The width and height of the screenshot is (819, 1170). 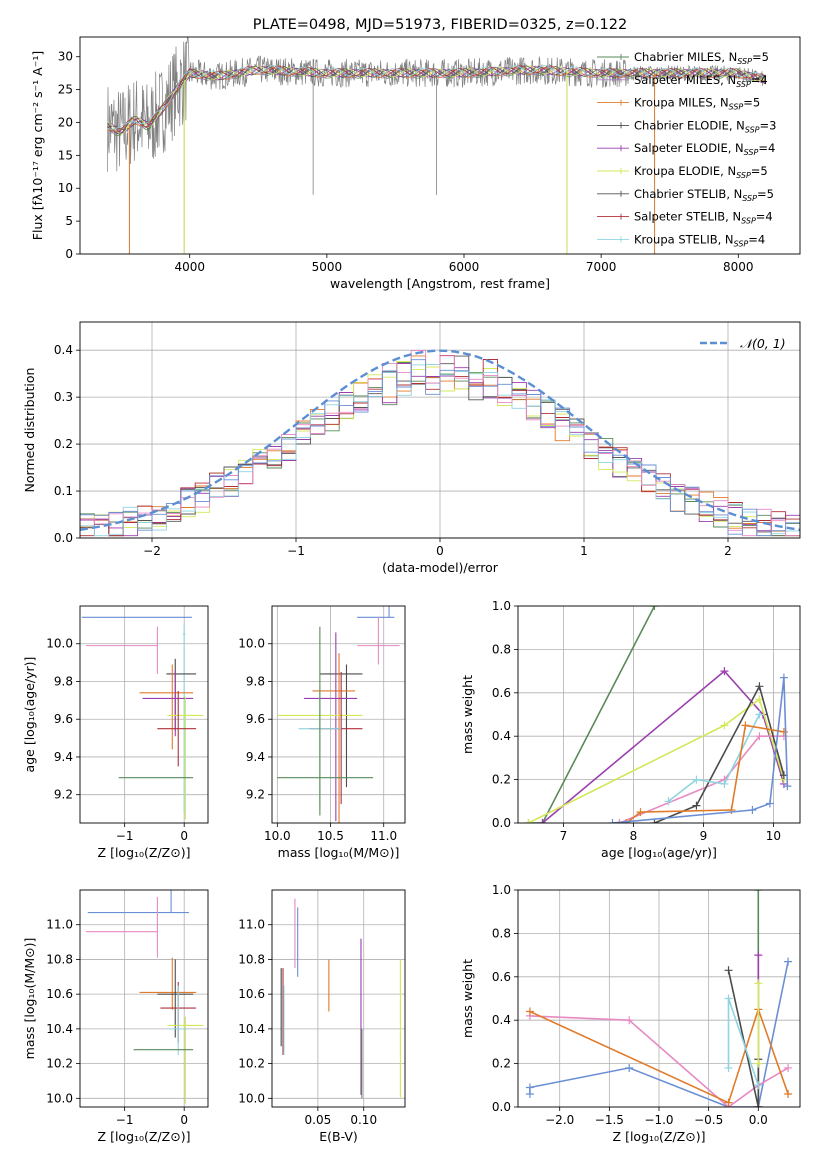 What do you see at coordinates (681, 103) in the screenshot?
I see `legend-name: Kroupa MILES, N` at bounding box center [681, 103].